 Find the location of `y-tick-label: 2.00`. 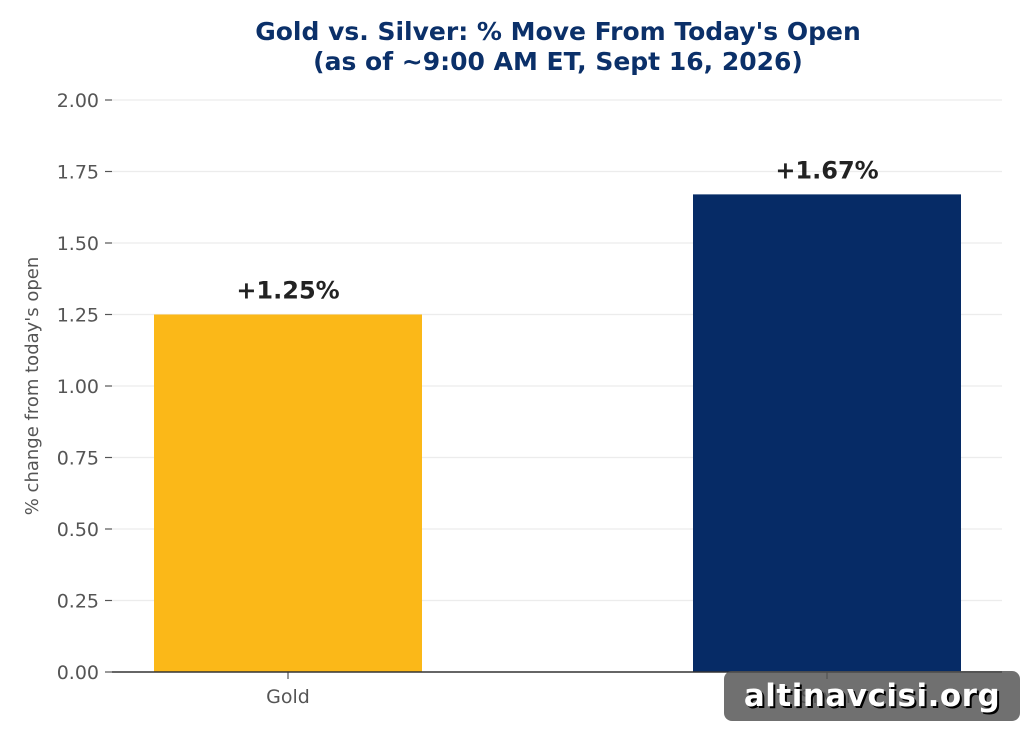

y-tick-label: 2.00 is located at coordinates (78, 101).